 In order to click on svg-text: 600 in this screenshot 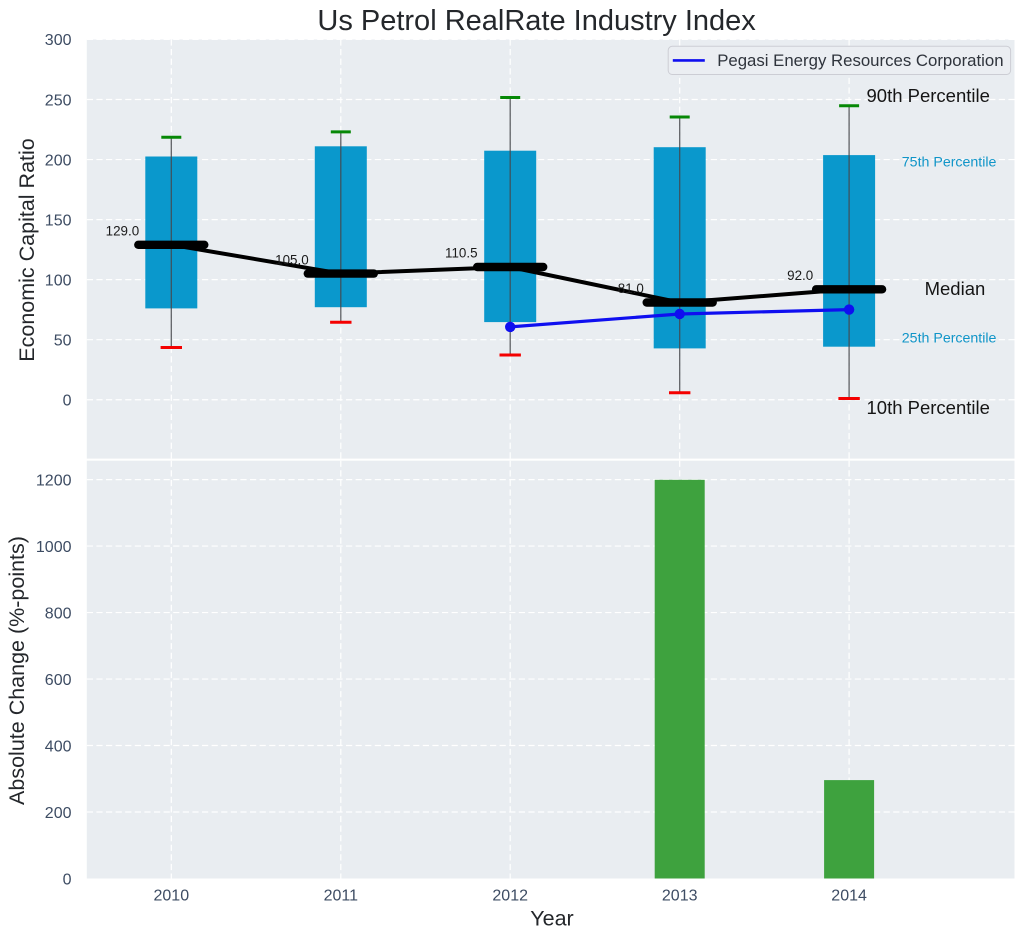, I will do `click(58, 680)`.